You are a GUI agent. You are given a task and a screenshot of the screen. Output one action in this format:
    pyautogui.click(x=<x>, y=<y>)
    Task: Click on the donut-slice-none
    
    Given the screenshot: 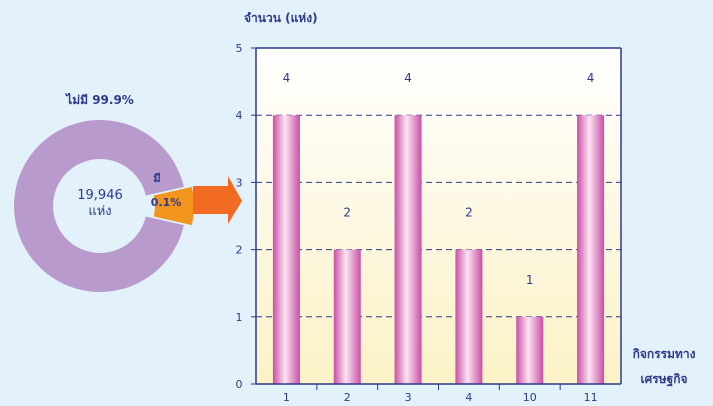 What is the action you would take?
    pyautogui.click(x=98, y=206)
    